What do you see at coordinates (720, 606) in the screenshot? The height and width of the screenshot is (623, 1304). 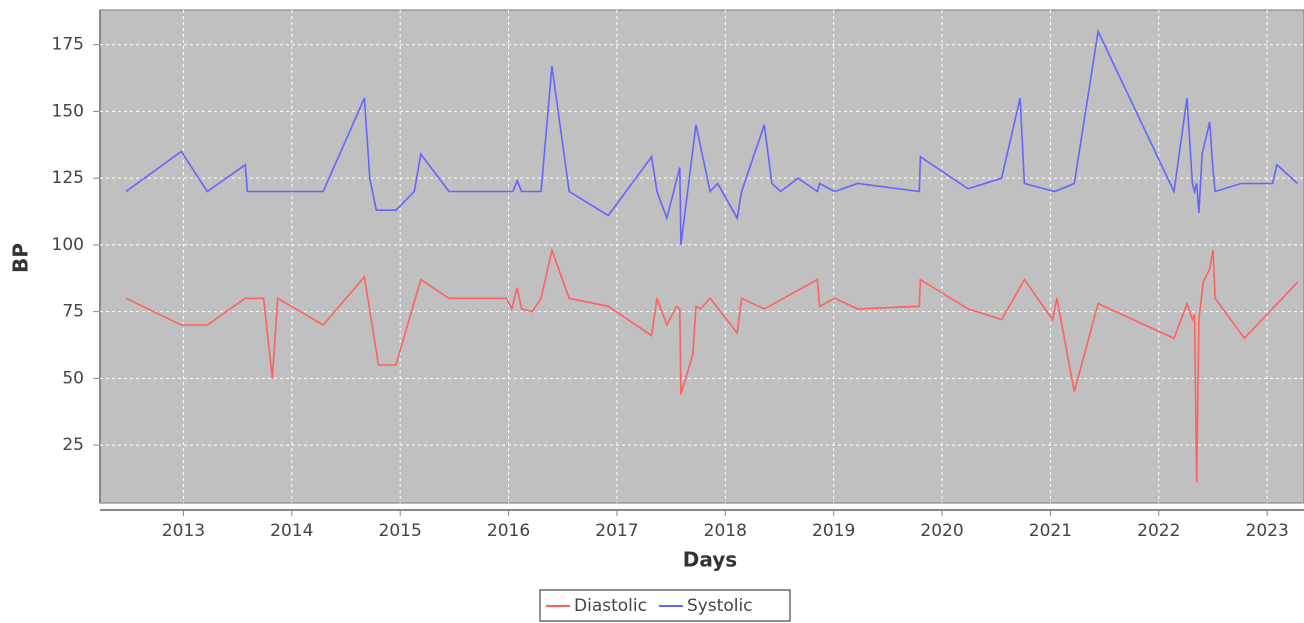 I see `legend-label: Systolic` at bounding box center [720, 606].